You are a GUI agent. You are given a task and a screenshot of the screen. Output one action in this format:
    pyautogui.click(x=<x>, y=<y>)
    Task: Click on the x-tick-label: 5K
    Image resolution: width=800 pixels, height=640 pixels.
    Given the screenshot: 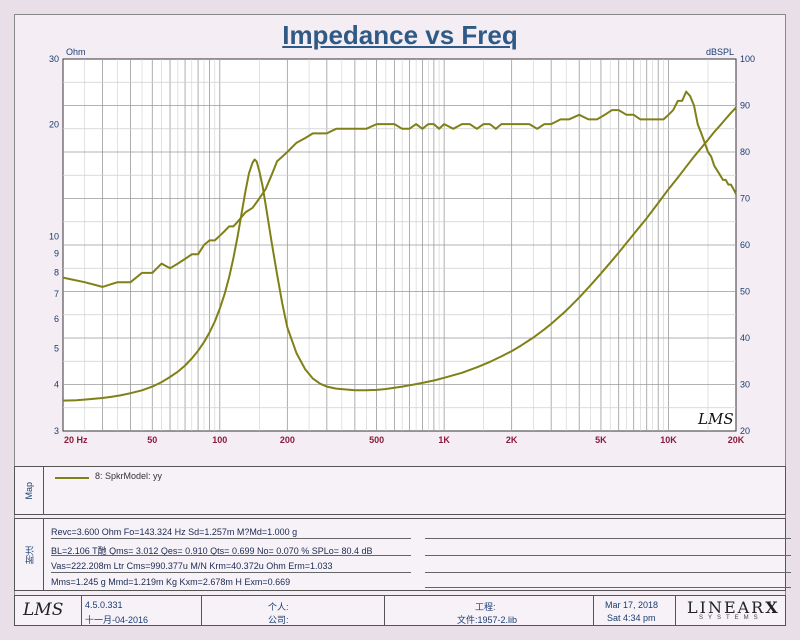 What is the action you would take?
    pyautogui.click(x=601, y=440)
    